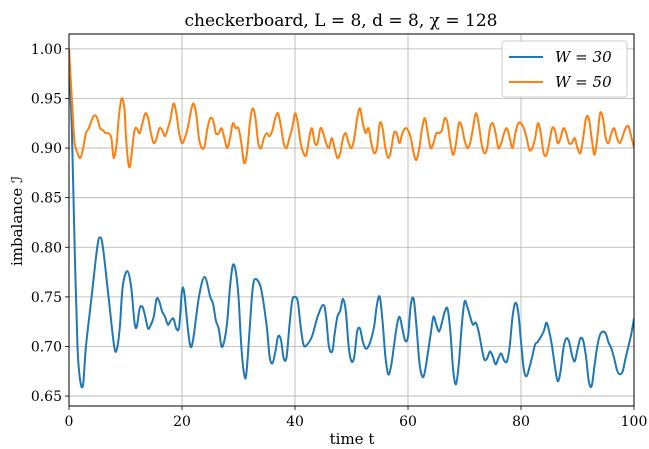 The height and width of the screenshot is (449, 649). What do you see at coordinates (182, 422) in the screenshot?
I see `x-tick-label: 20` at bounding box center [182, 422].